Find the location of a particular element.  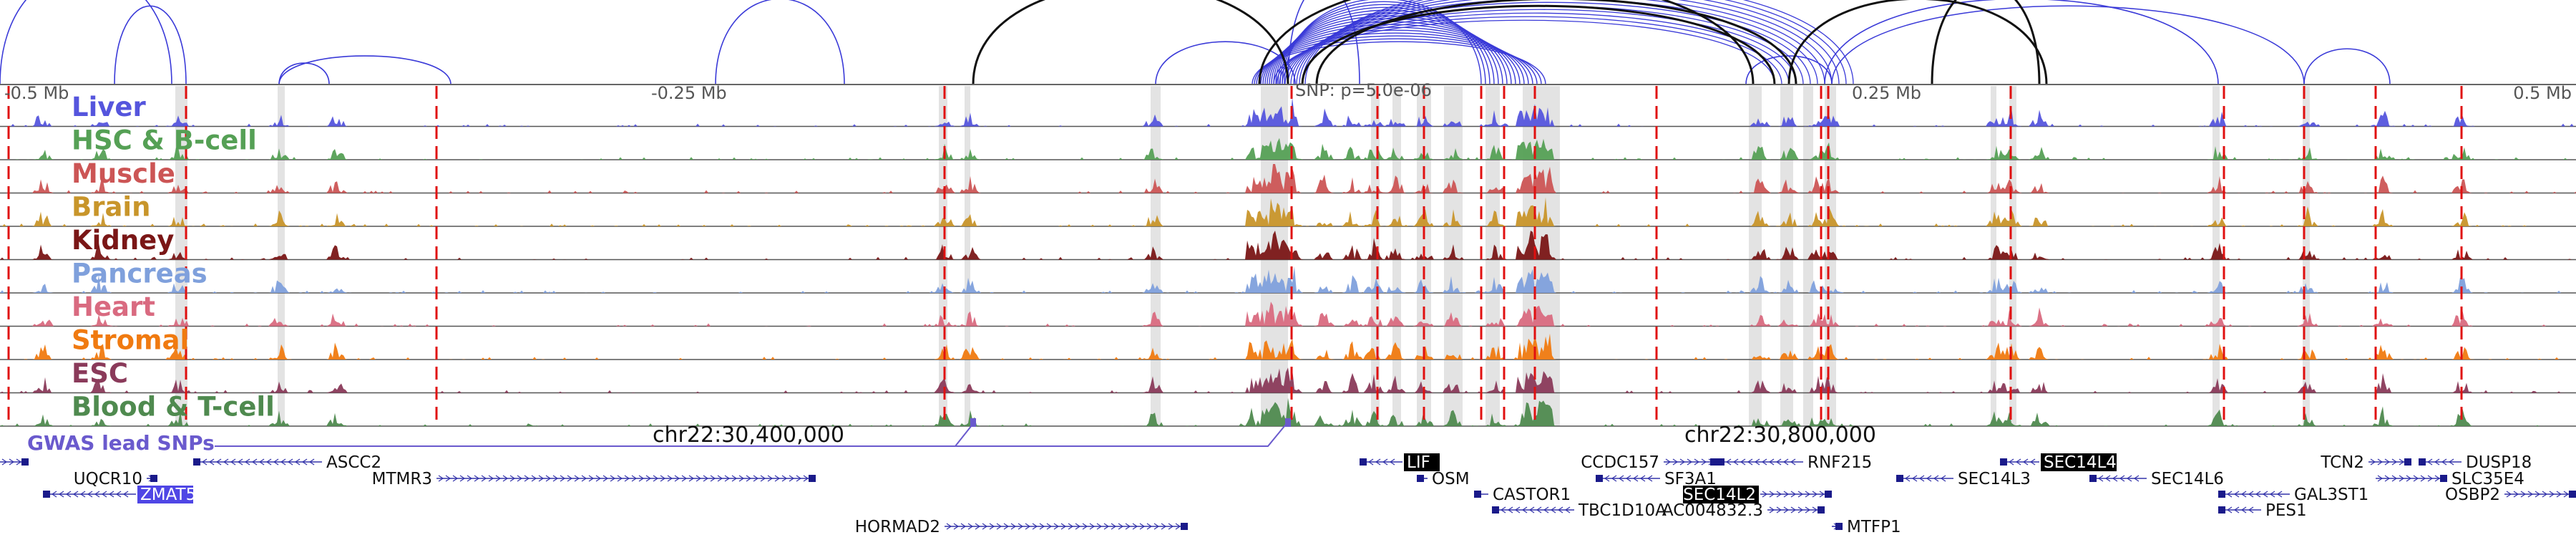

gene-sf3a1: SF3A1 is located at coordinates (1656, 479).